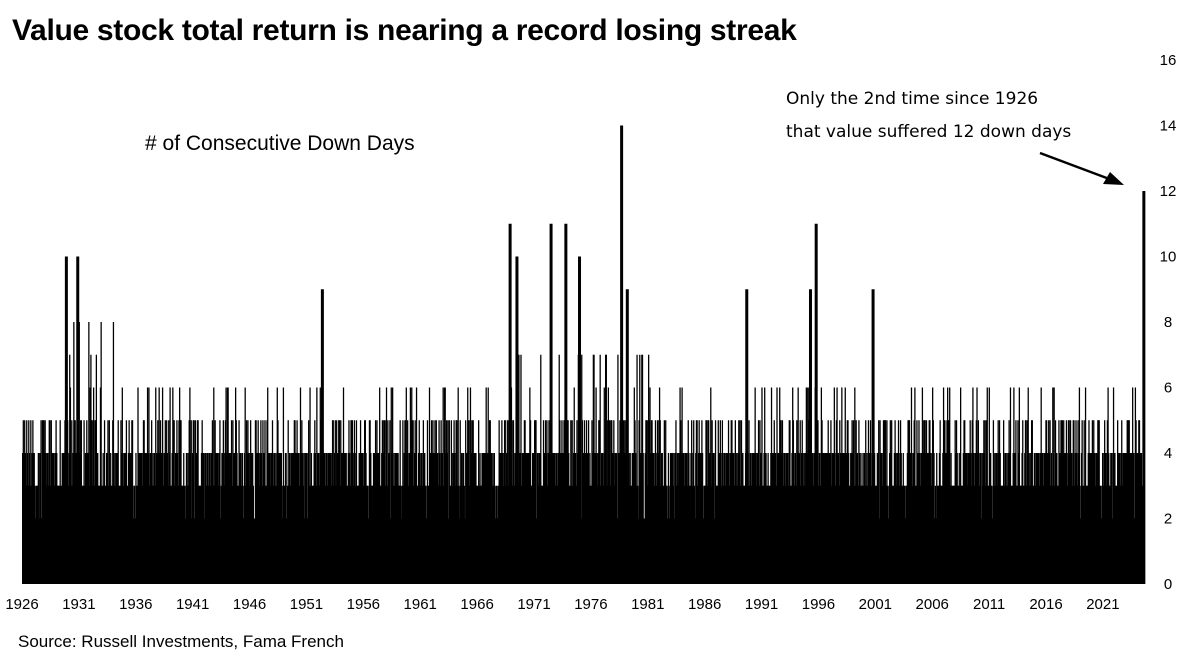 The width and height of the screenshot is (1200, 666). Describe the element at coordinates (476, 604) in the screenshot. I see `x-tick-label: 1966` at that location.